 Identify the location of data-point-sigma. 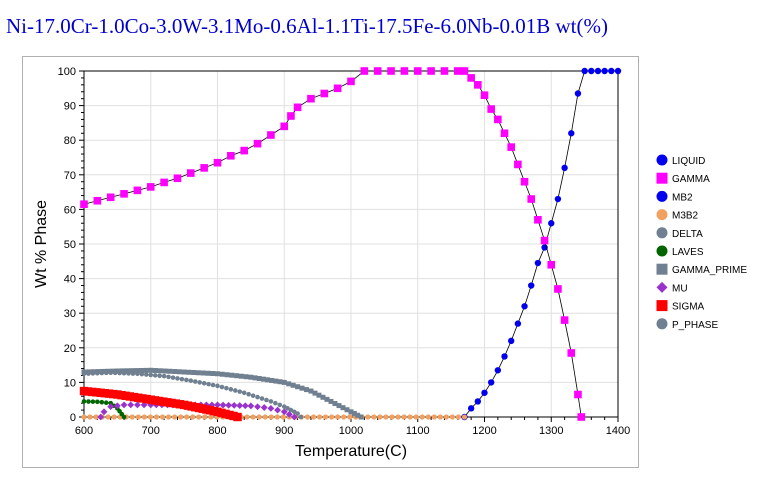
(237, 417).